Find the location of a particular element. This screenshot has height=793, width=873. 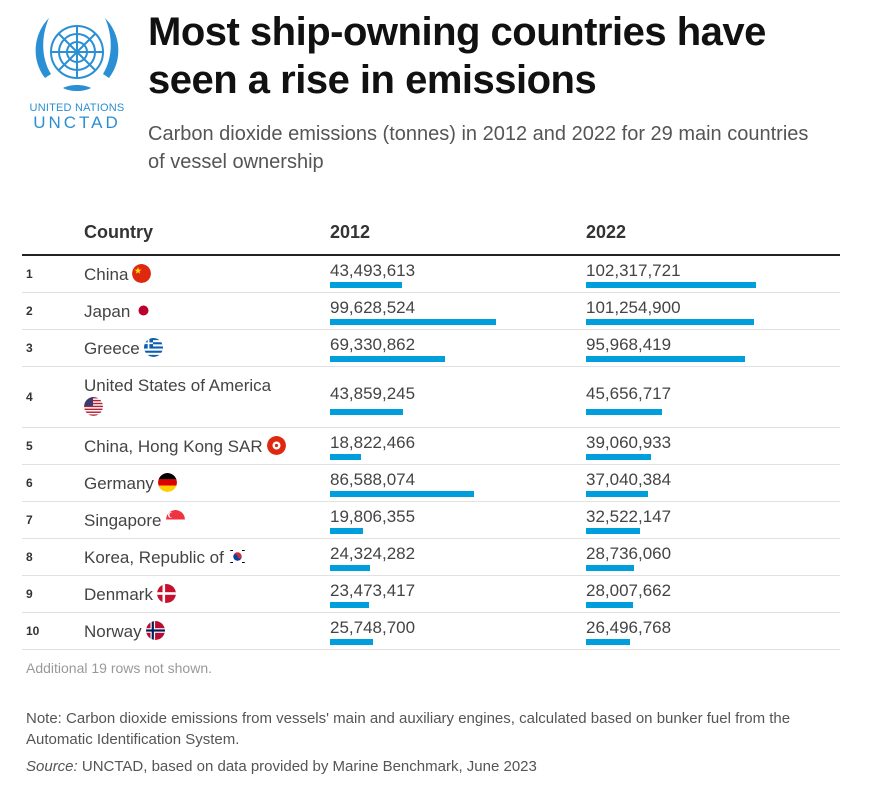

row-rank: 4 is located at coordinates (29, 397).